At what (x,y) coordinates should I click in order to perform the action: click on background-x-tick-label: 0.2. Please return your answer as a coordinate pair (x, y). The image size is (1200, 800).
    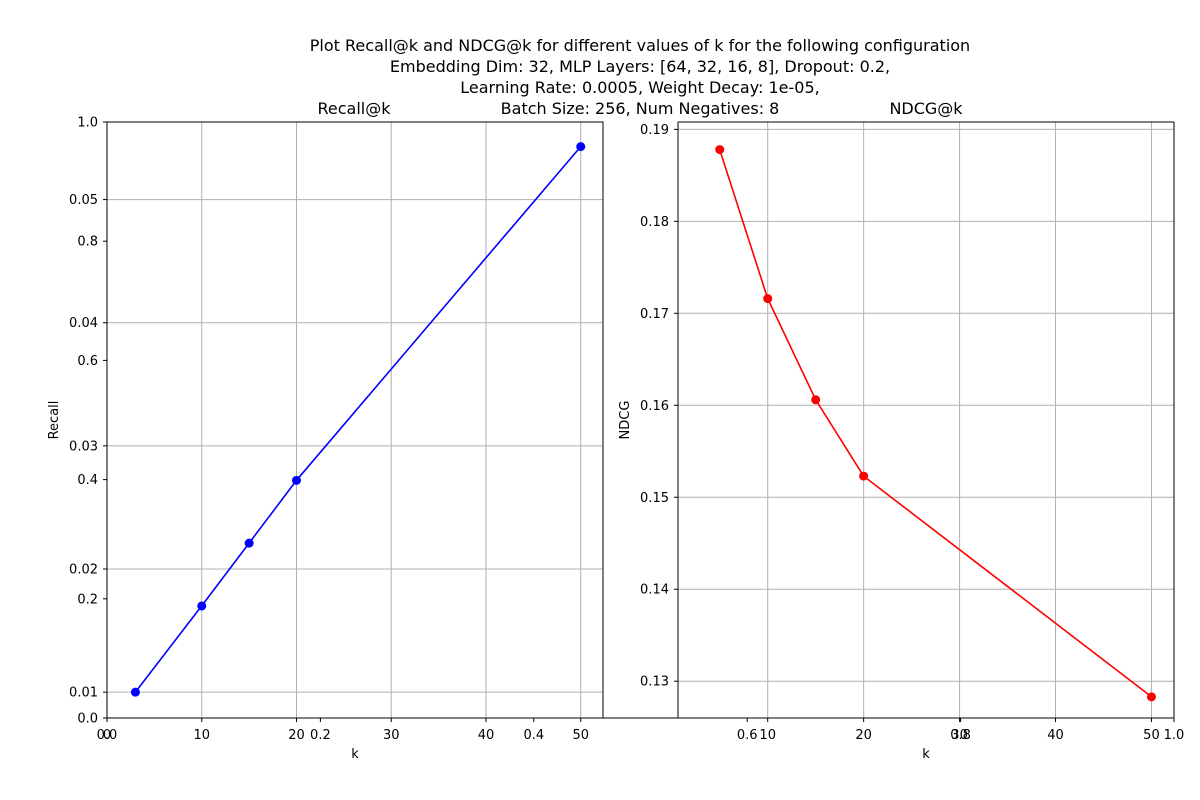
    Looking at the image, I should click on (320, 735).